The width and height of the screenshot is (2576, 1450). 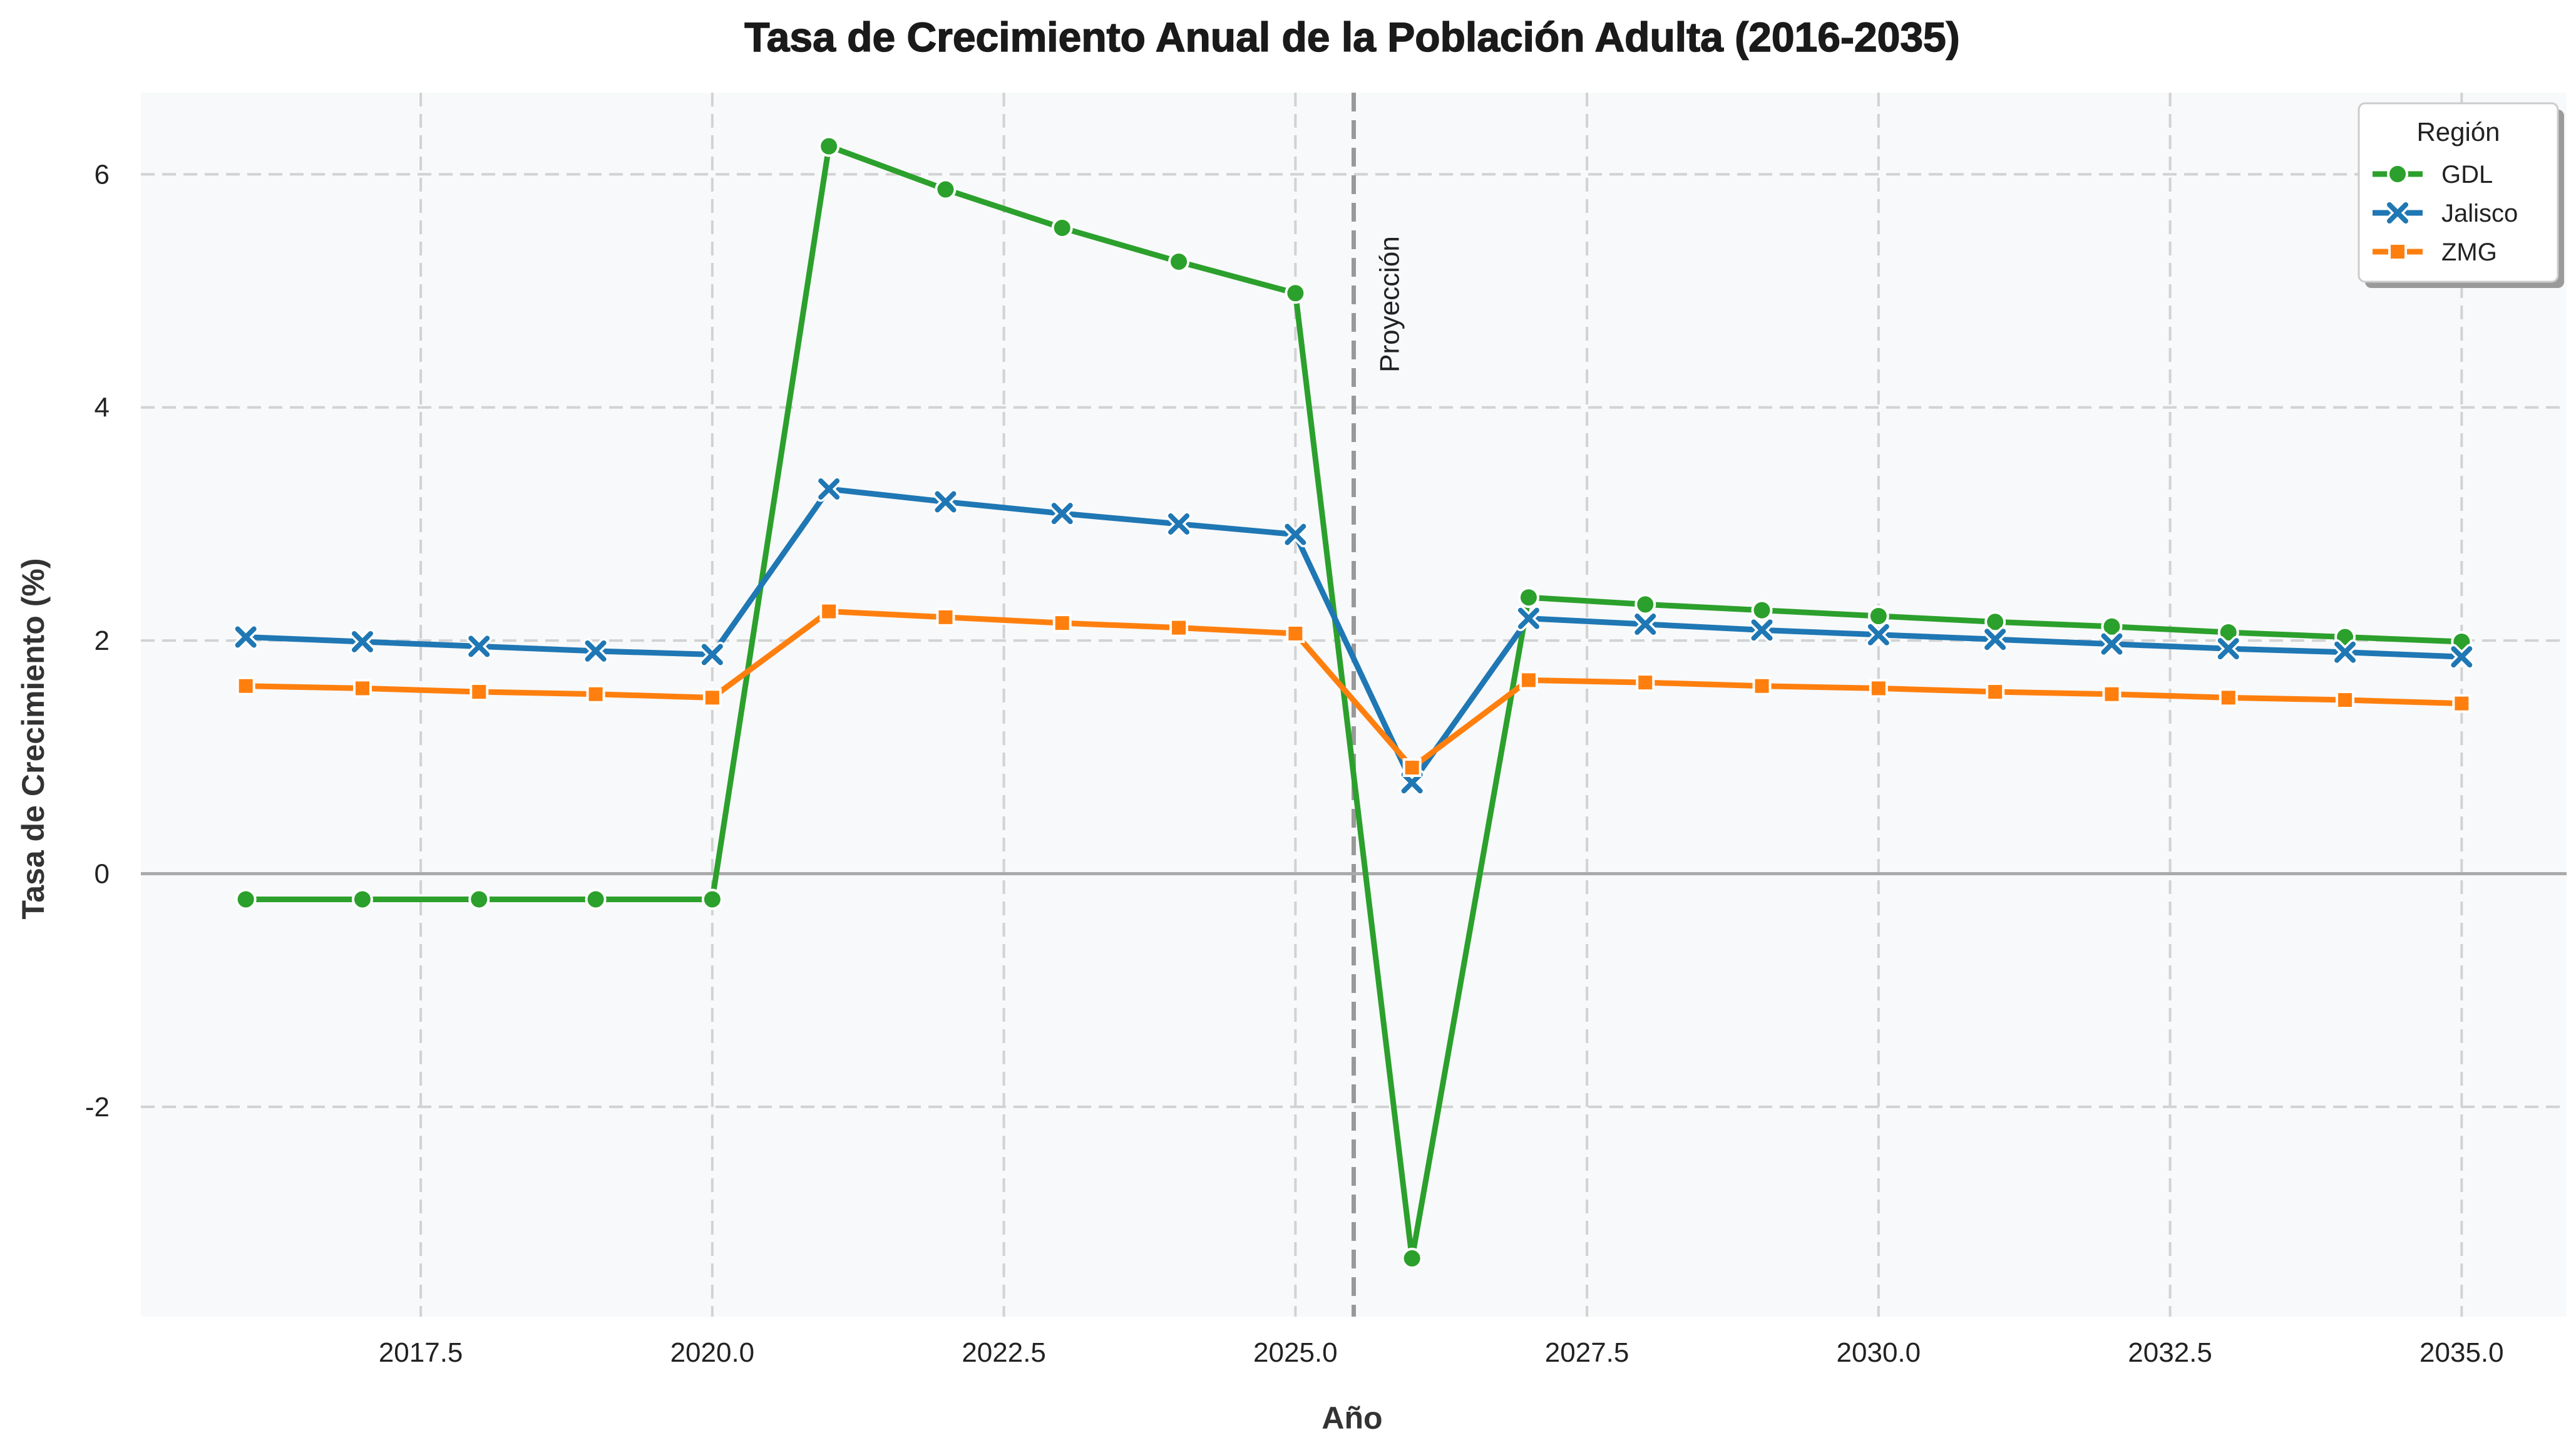 I want to click on y-tick-label: 4, so click(x=102, y=408).